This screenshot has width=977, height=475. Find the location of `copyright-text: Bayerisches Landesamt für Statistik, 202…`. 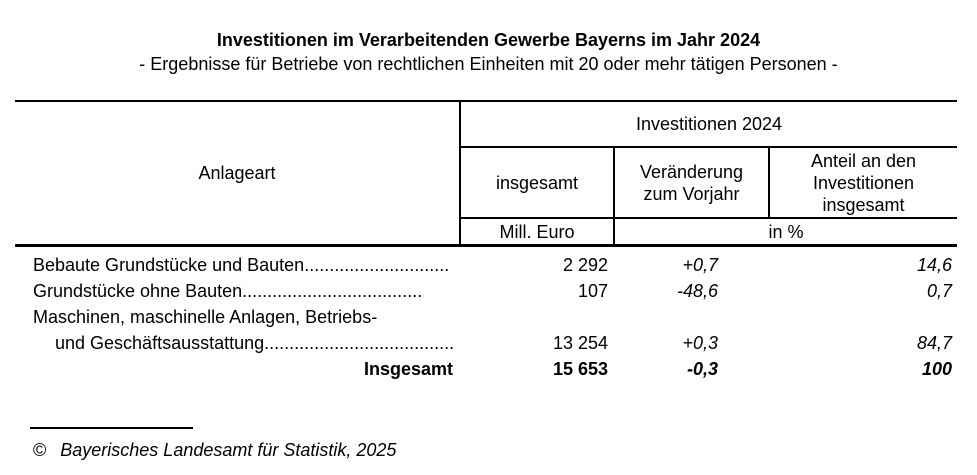

copyright-text: Bayerisches Landesamt für Statistik, 202… is located at coordinates (228, 450).